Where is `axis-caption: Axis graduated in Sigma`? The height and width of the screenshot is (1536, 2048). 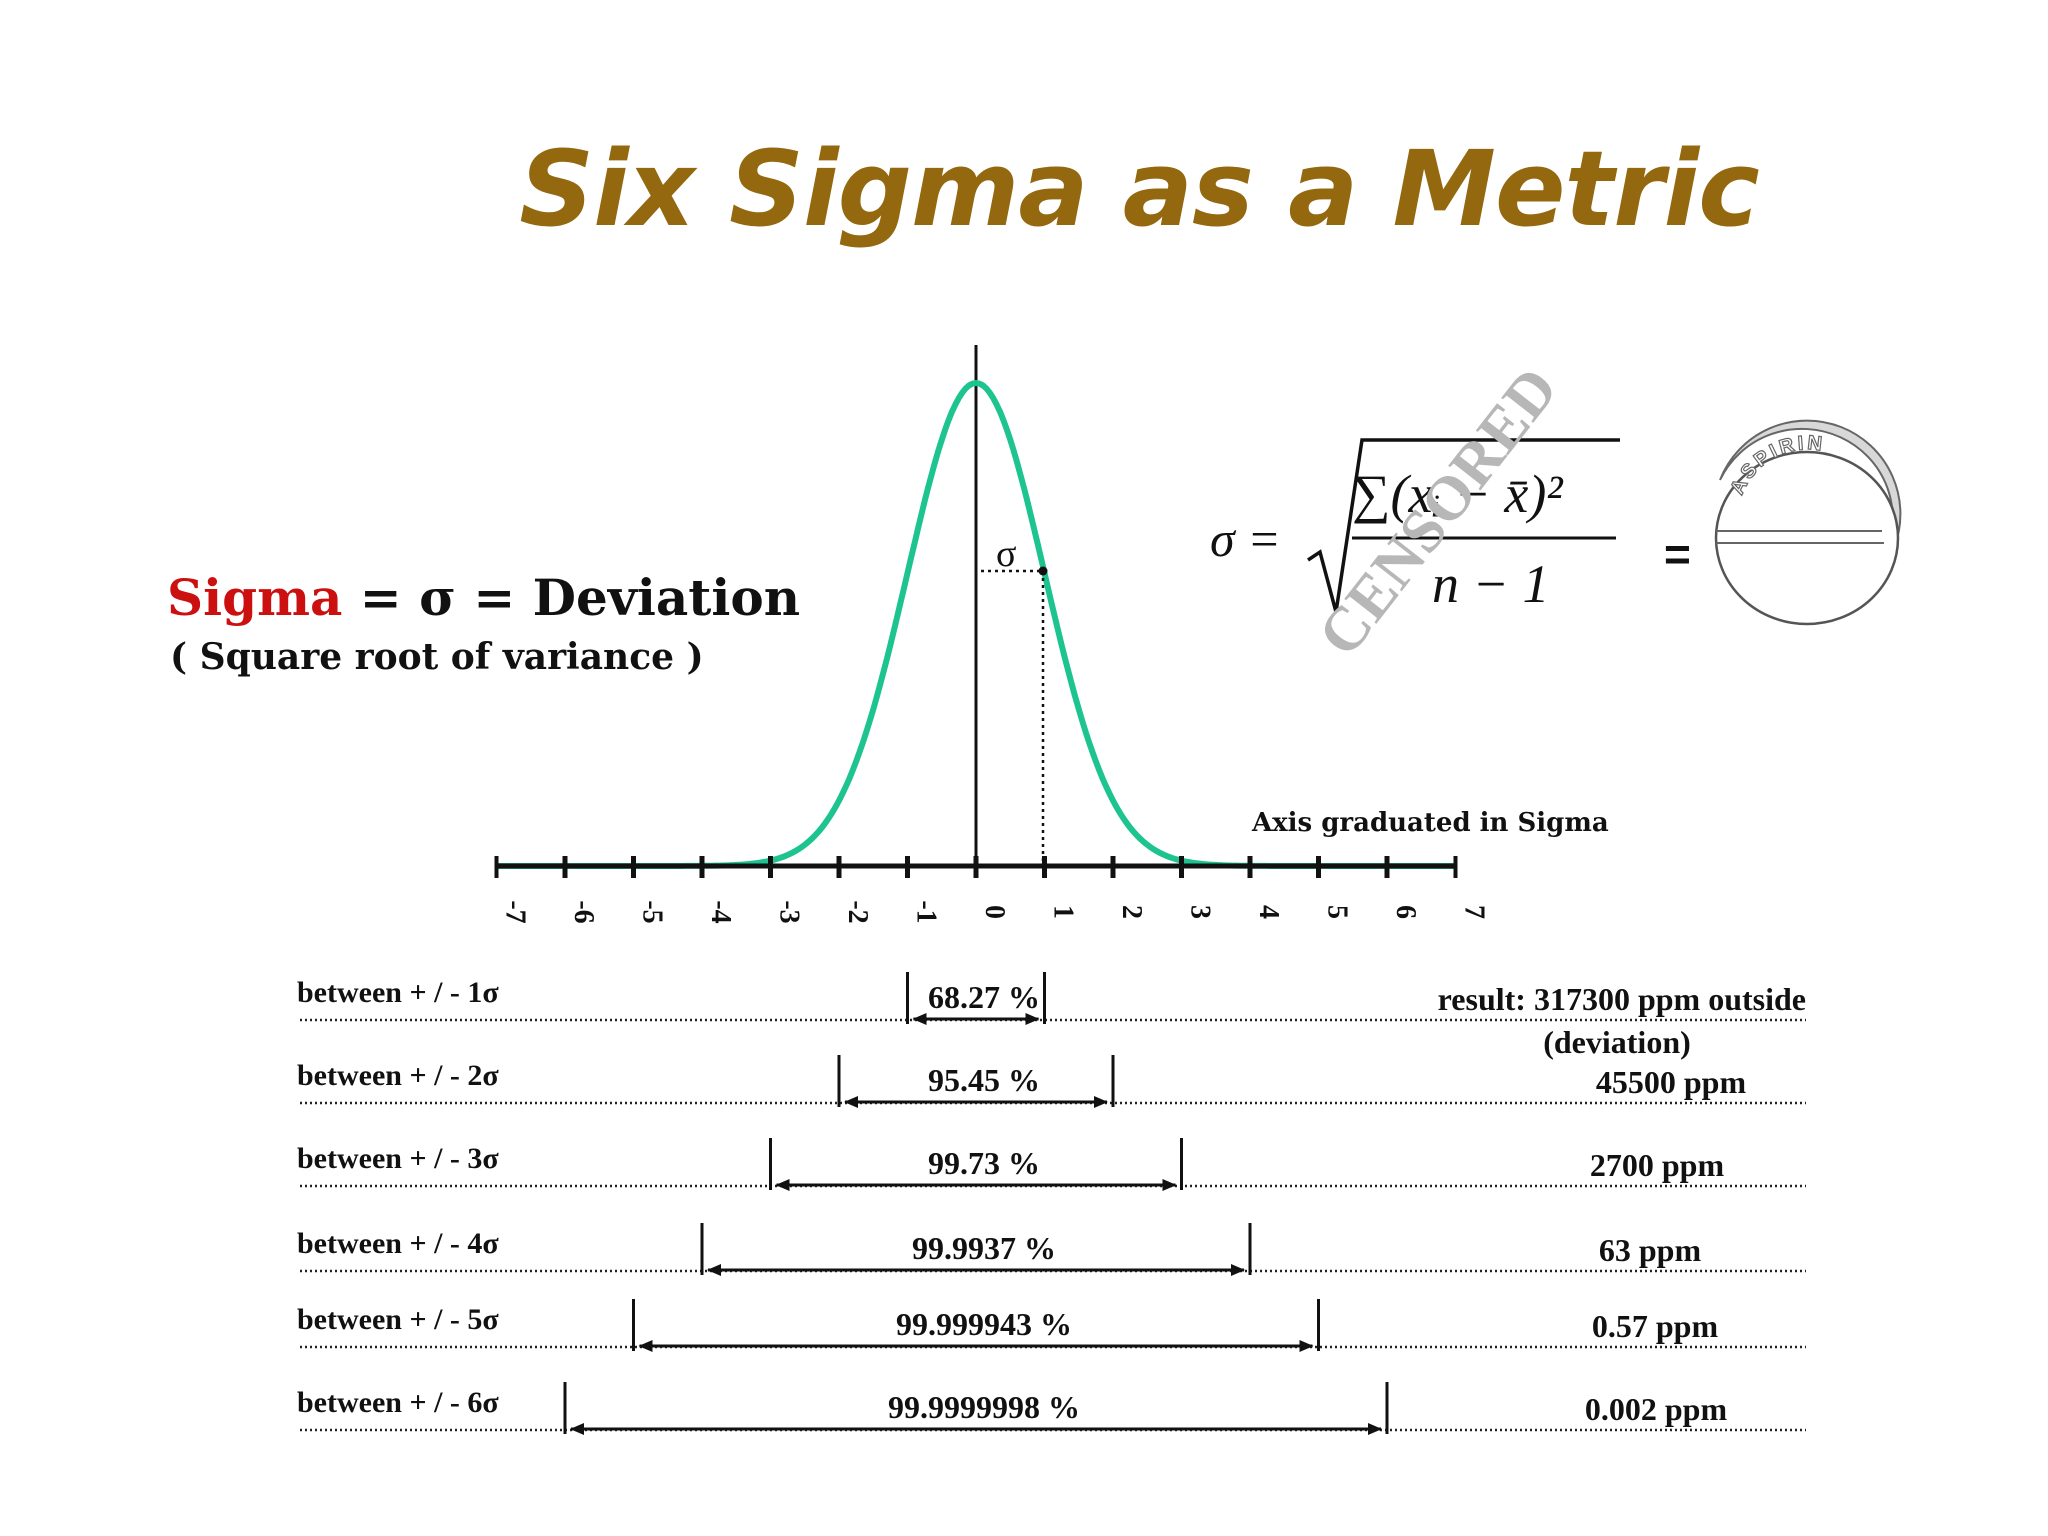
axis-caption: Axis graduated in Sigma is located at coordinates (1430, 823).